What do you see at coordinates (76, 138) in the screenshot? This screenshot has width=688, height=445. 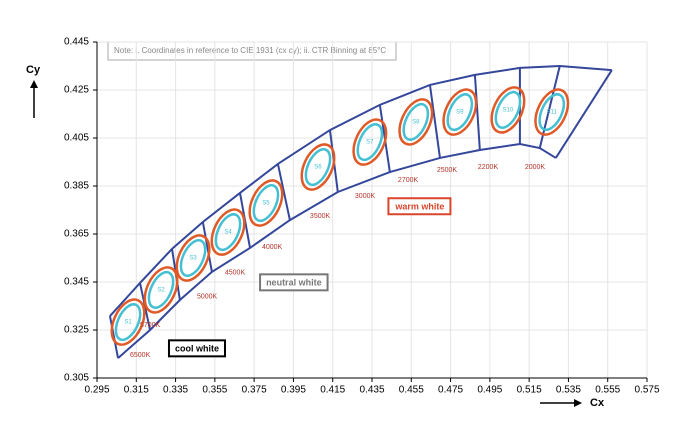 I see `y-tick-label: 0.405` at bounding box center [76, 138].